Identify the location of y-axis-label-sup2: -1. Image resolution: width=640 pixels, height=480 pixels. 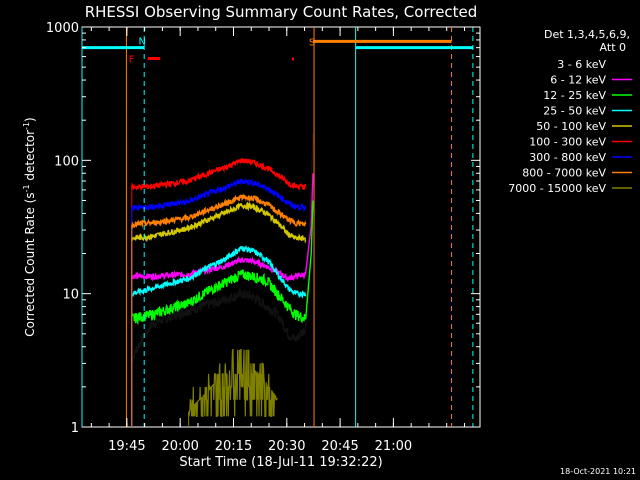
(26, 126).